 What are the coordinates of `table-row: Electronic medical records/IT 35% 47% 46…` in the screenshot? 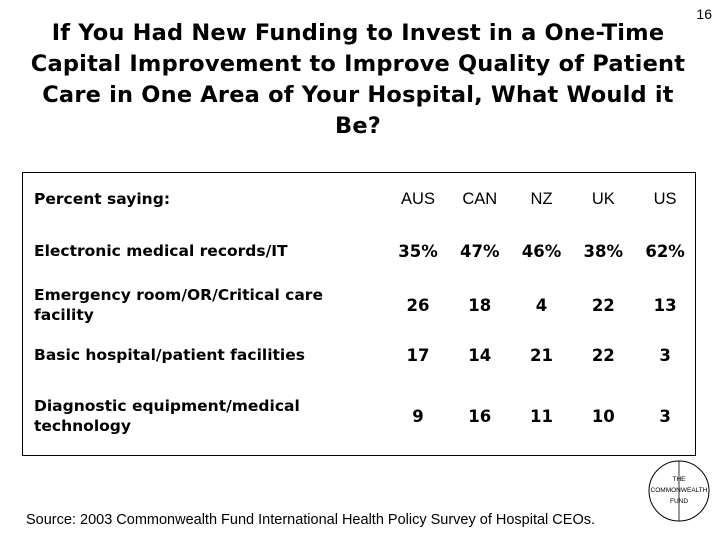 It's located at (359, 251).